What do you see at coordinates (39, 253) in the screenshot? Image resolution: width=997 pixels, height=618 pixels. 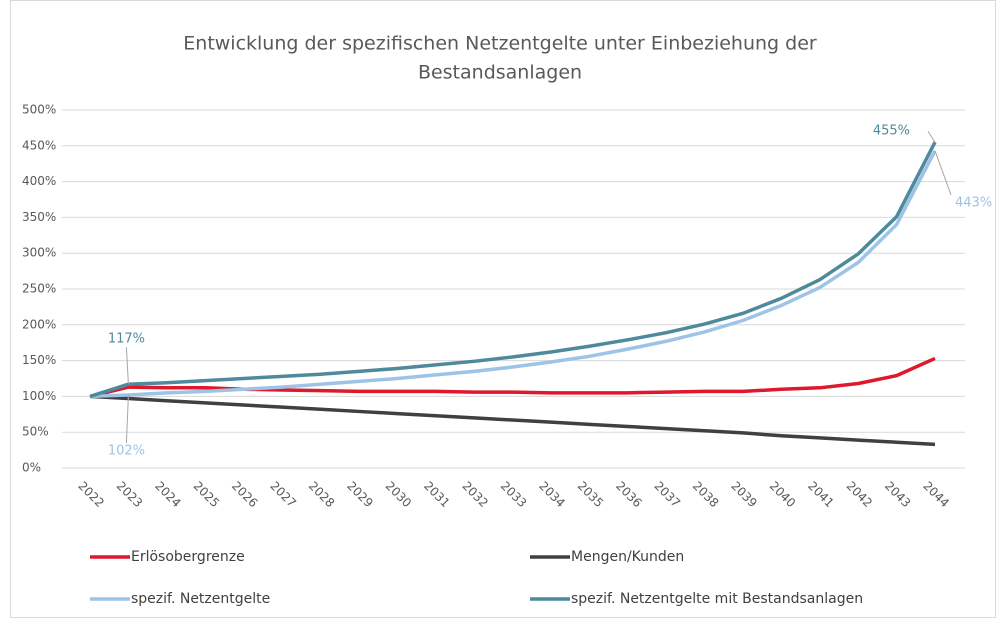 I see `y-tick-label: 300%` at bounding box center [39, 253].